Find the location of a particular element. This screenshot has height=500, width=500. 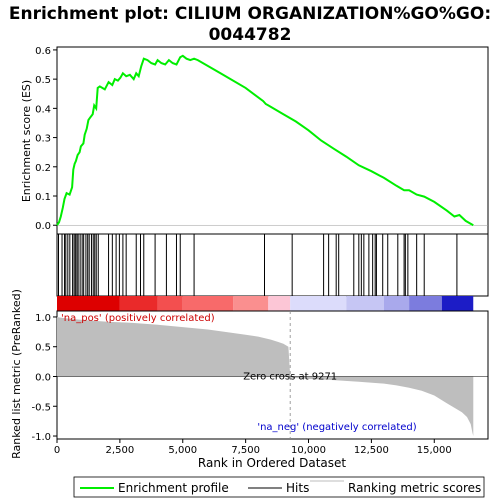

hits-panel is located at coordinates (272, 265).